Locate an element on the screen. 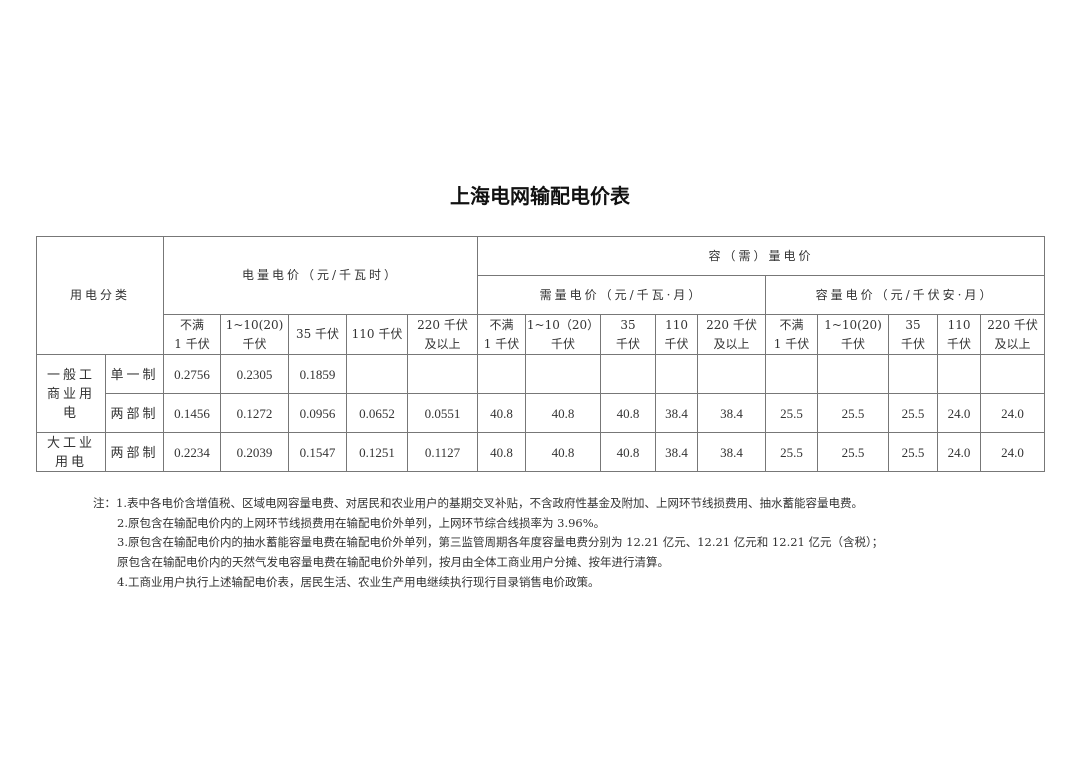  capacity-voltage-col-header: 220 千伏 及以上 is located at coordinates (1013, 334).